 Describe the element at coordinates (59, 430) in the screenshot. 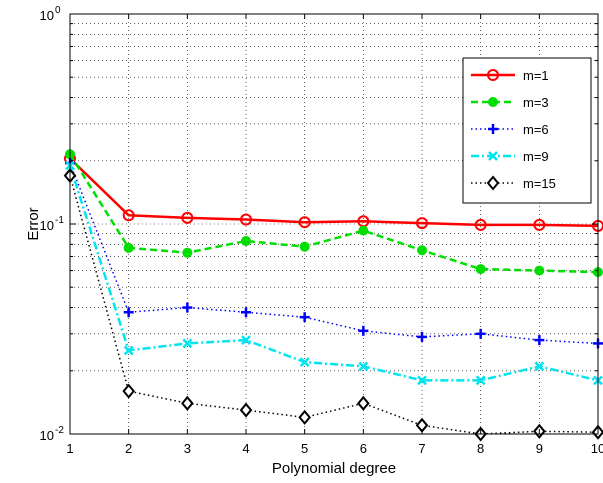

I see `y-tick-exponent: -2` at that location.